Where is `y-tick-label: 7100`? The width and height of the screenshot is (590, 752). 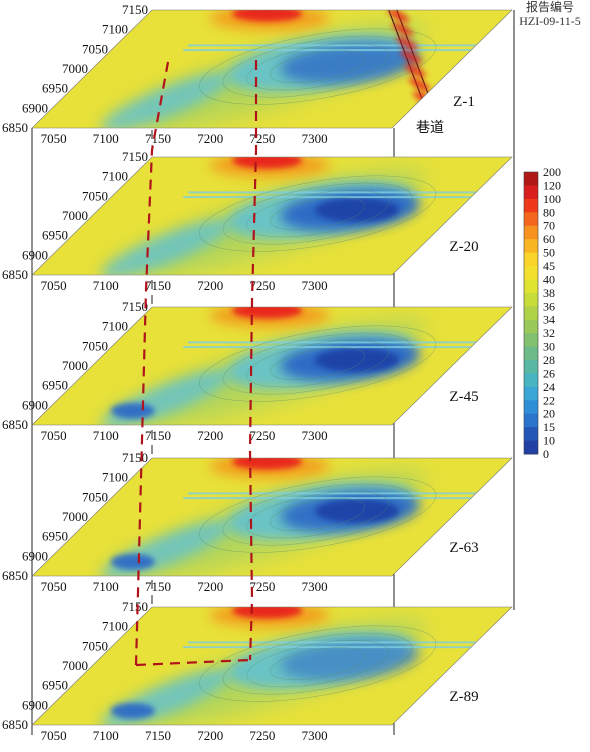 y-tick-label: 7100 is located at coordinates (115, 176).